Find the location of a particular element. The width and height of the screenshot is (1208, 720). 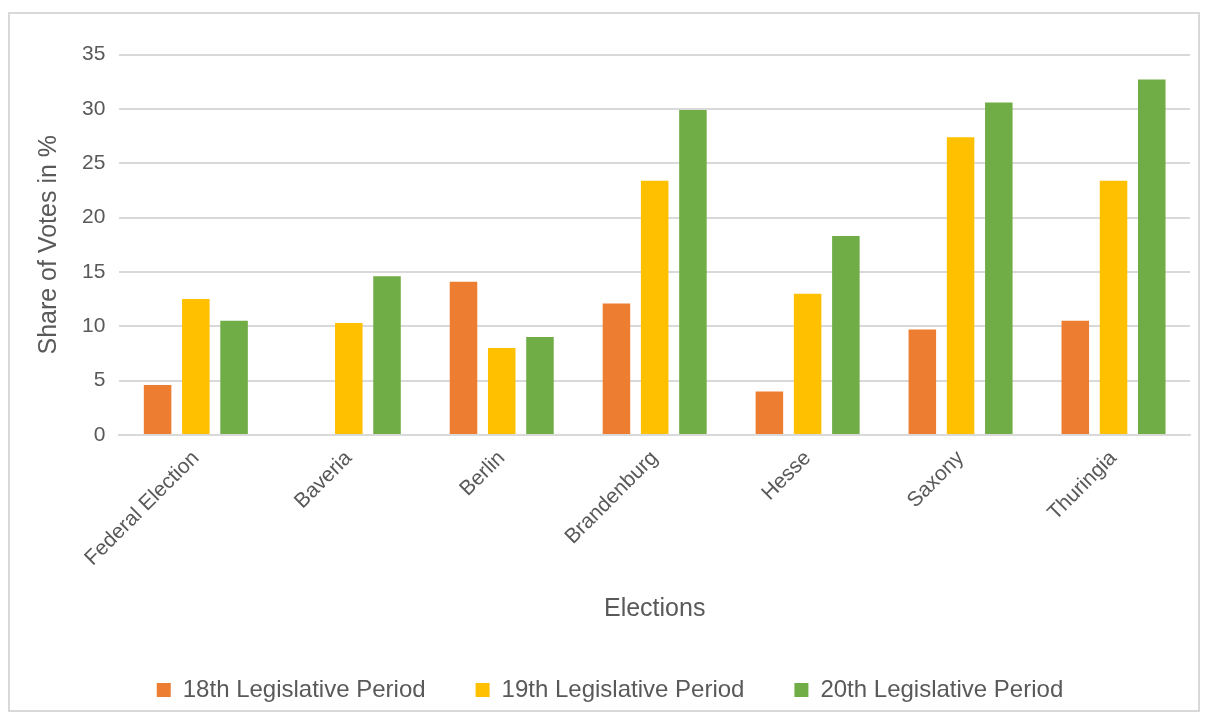

y-tick-label: 25 is located at coordinates (94, 162).